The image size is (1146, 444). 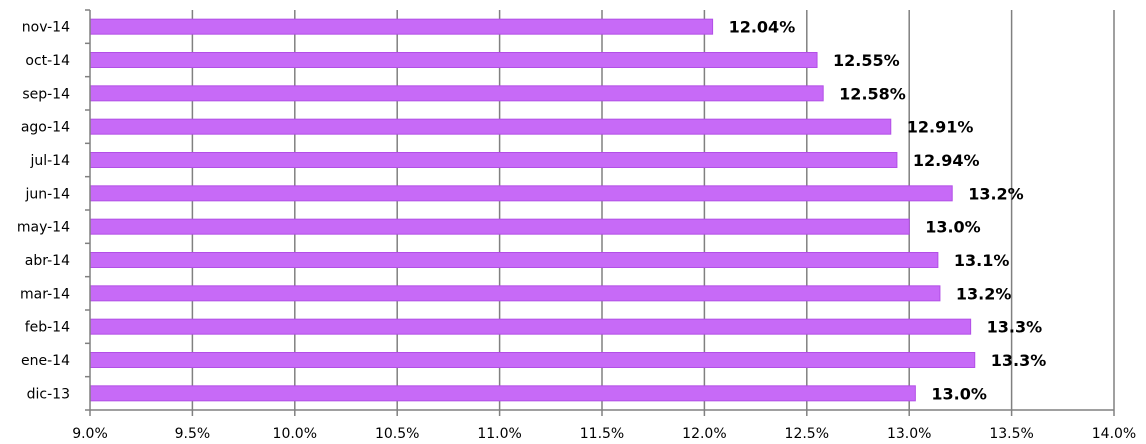 What do you see at coordinates (397, 434) in the screenshot?
I see `x-tick-label: 10.5%` at bounding box center [397, 434].